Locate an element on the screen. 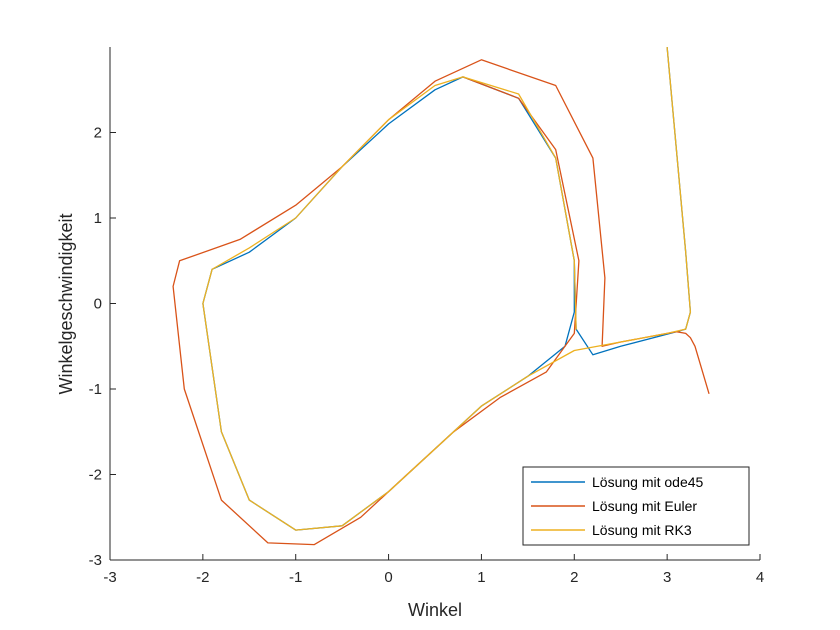  x-tick-label: 4 is located at coordinates (760, 577).